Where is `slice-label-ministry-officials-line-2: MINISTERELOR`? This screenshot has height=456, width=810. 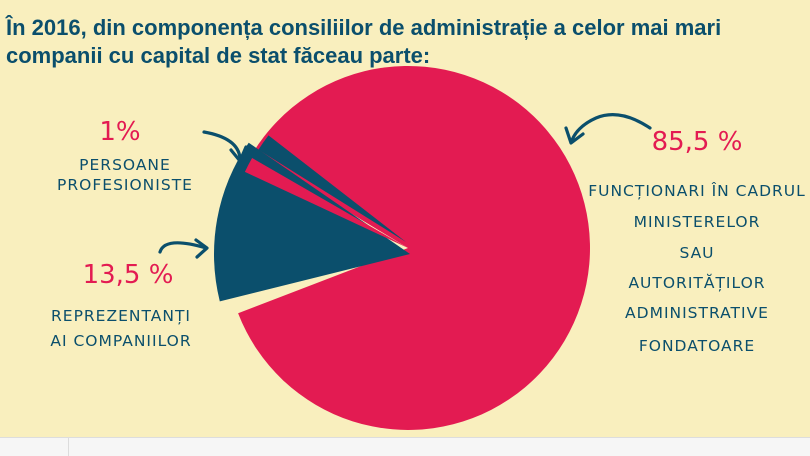 slice-label-ministry-officials-line-2: MINISTERELOR is located at coordinates (697, 222).